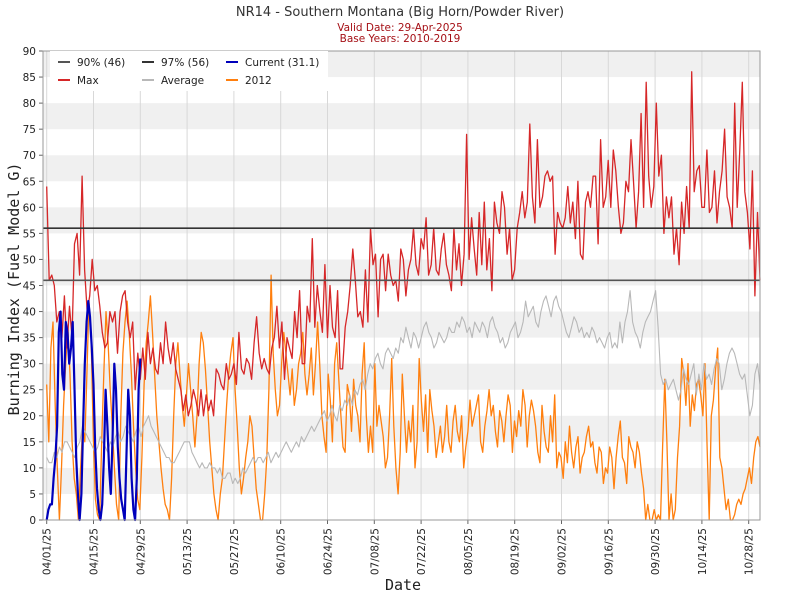 The image size is (800, 600). Describe the element at coordinates (185, 63) in the screenshot. I see `legend-label-97-percent: 97% (56)` at that location.